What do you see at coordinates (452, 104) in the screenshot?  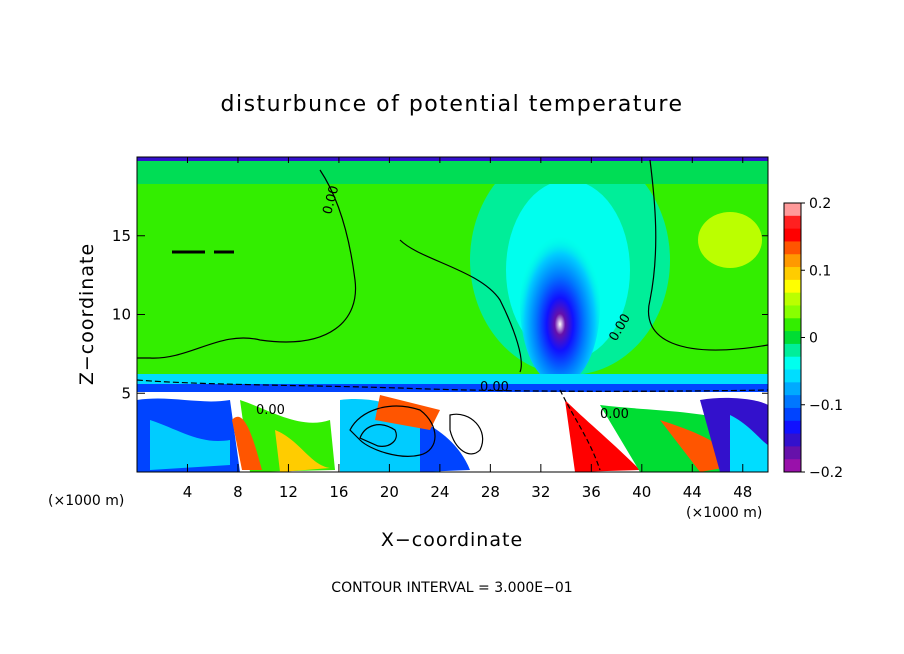 I see `chart-title: disturbunce of potential temperature` at bounding box center [452, 104].